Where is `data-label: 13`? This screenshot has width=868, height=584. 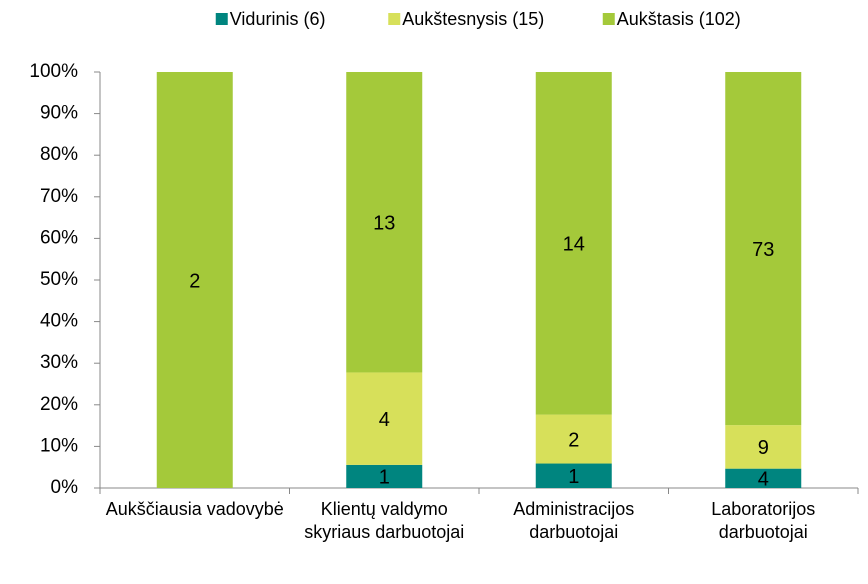
data-label: 13 is located at coordinates (384, 224).